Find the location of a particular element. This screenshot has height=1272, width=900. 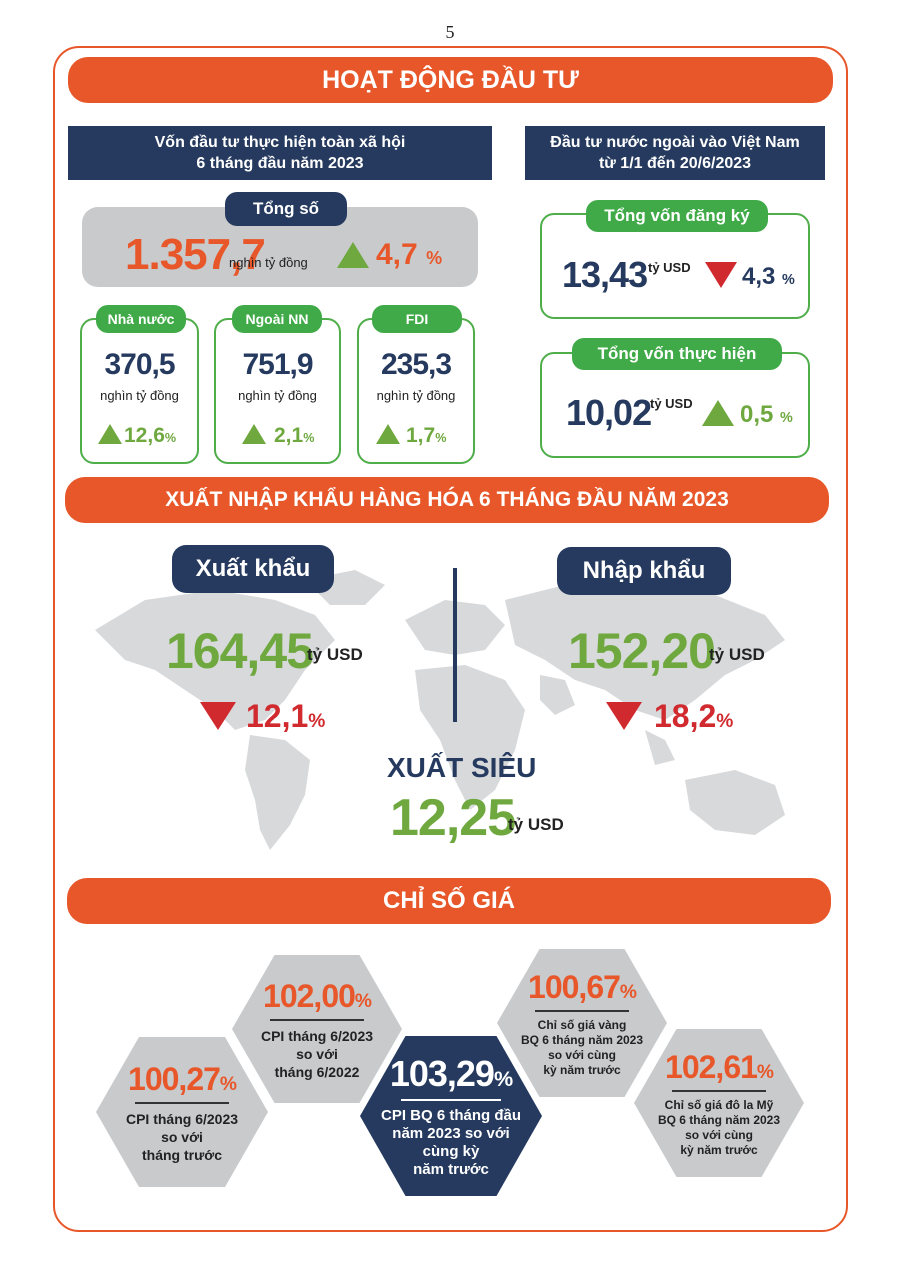

sector-unit-fdi: nghìn tỷ đồng is located at coordinates (416, 395).